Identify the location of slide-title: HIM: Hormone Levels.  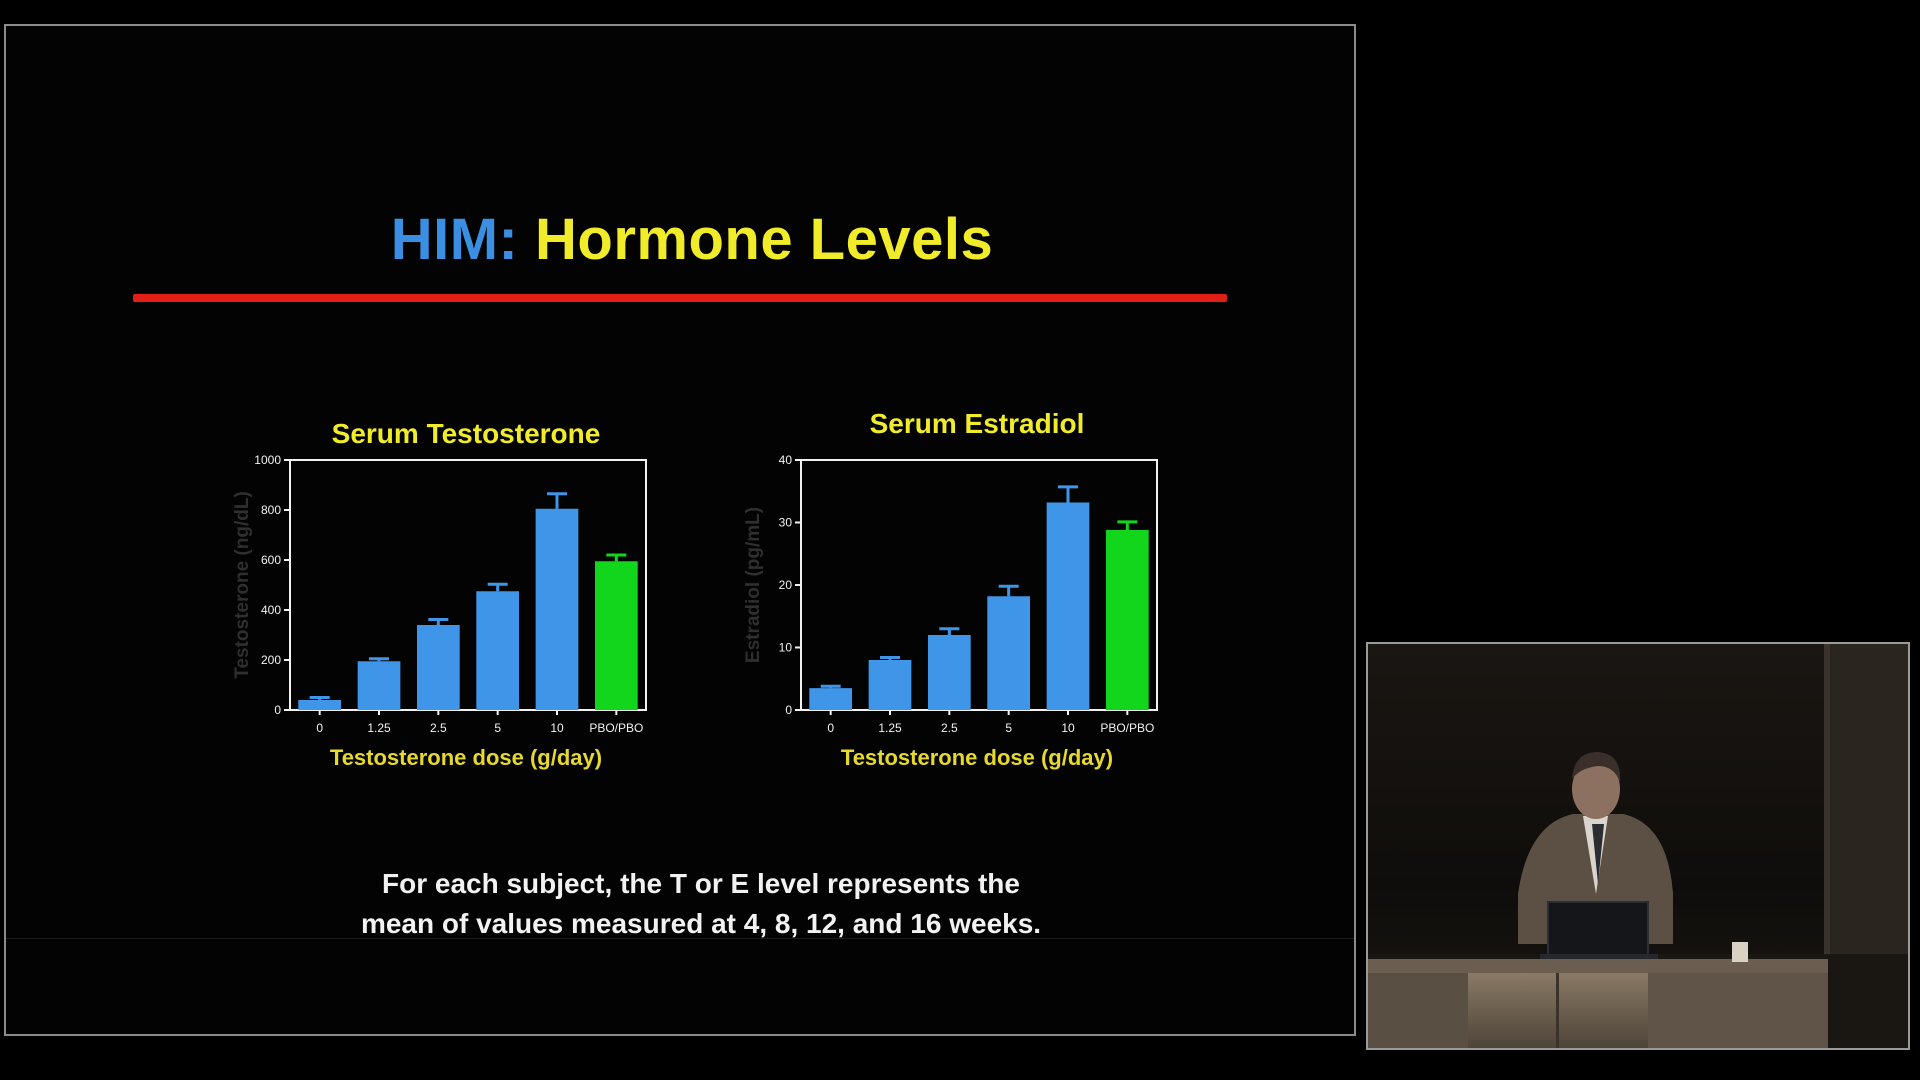
(680, 239).